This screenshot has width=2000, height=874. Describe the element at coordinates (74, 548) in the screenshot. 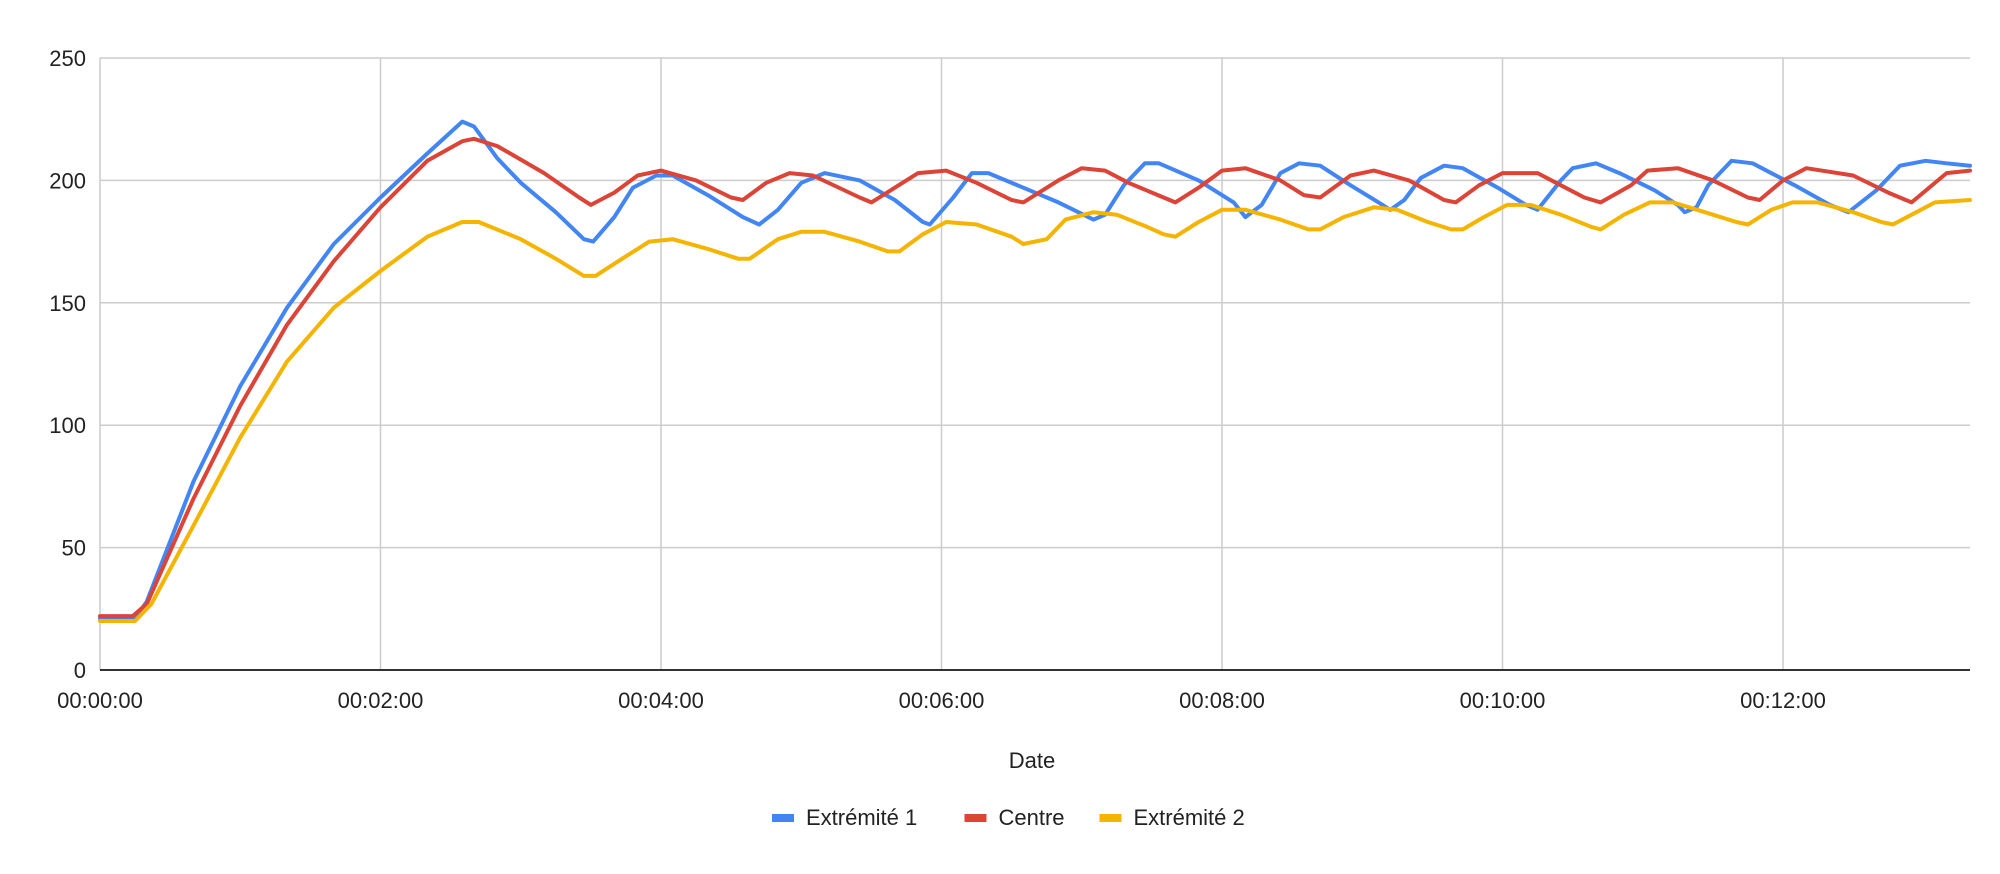

I see `y-tick-label: 50` at that location.